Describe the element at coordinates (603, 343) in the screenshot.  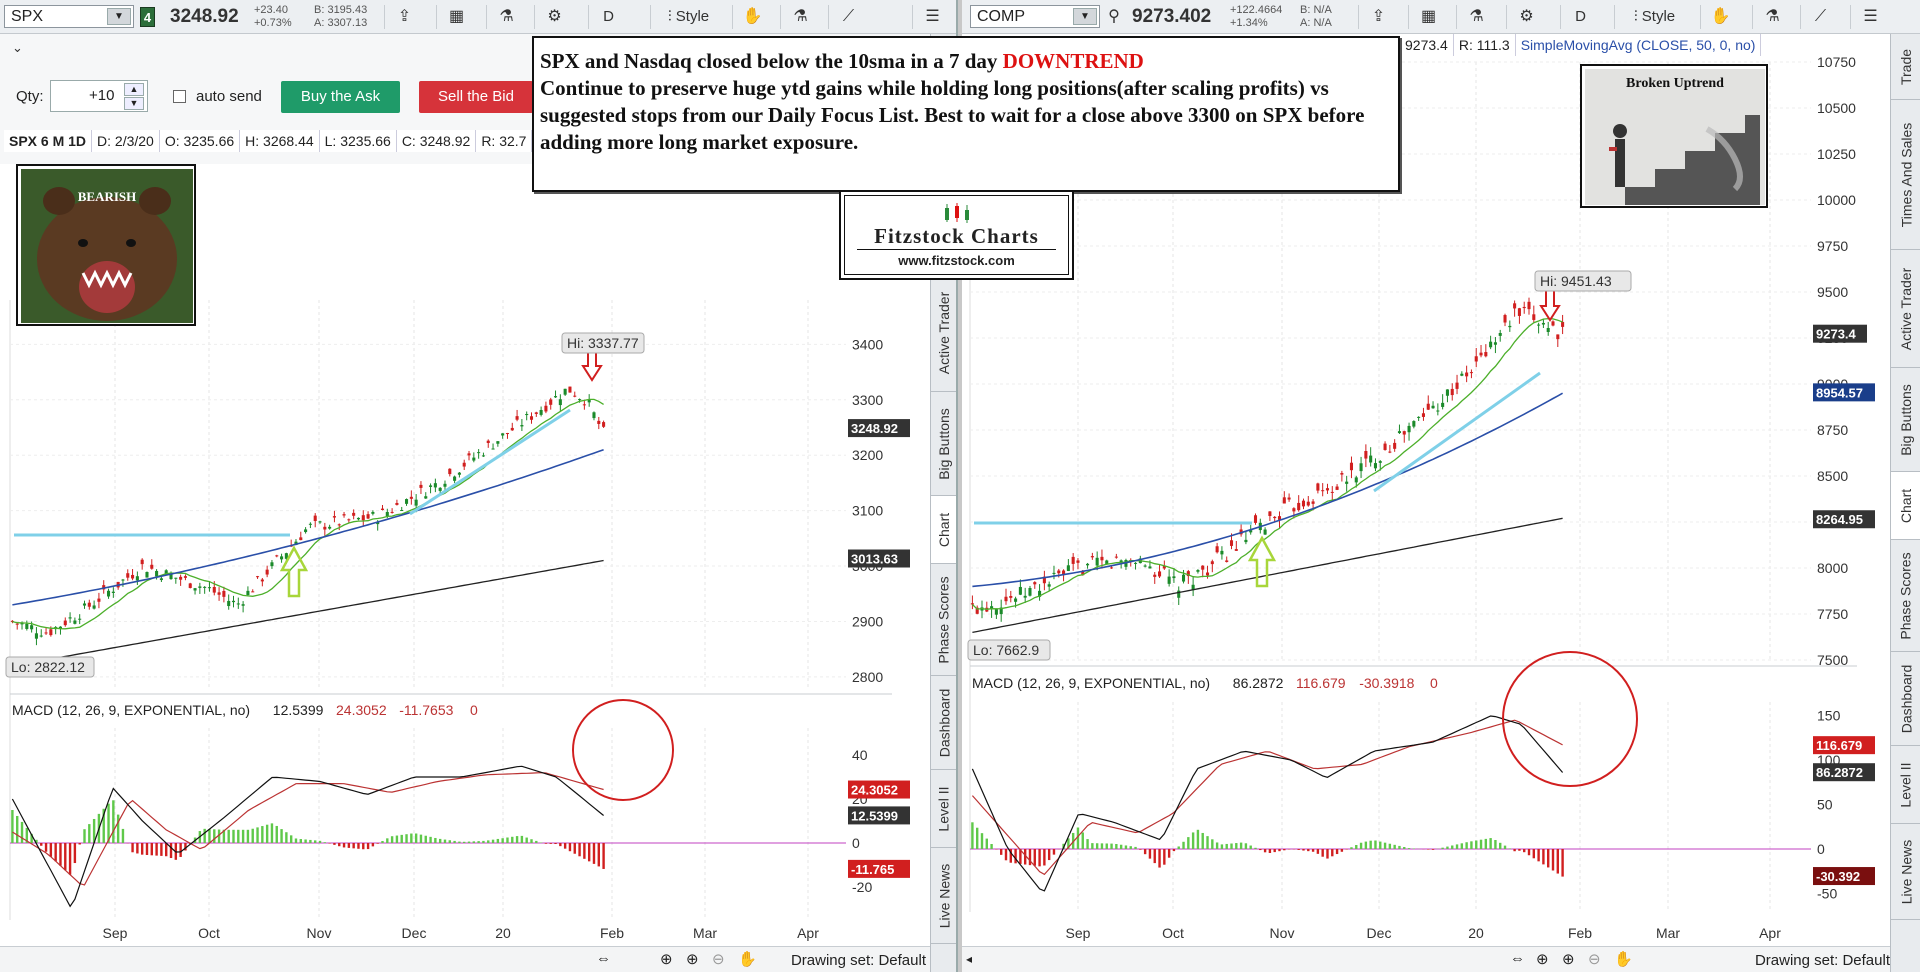
I see `hi-label-box` at that location.